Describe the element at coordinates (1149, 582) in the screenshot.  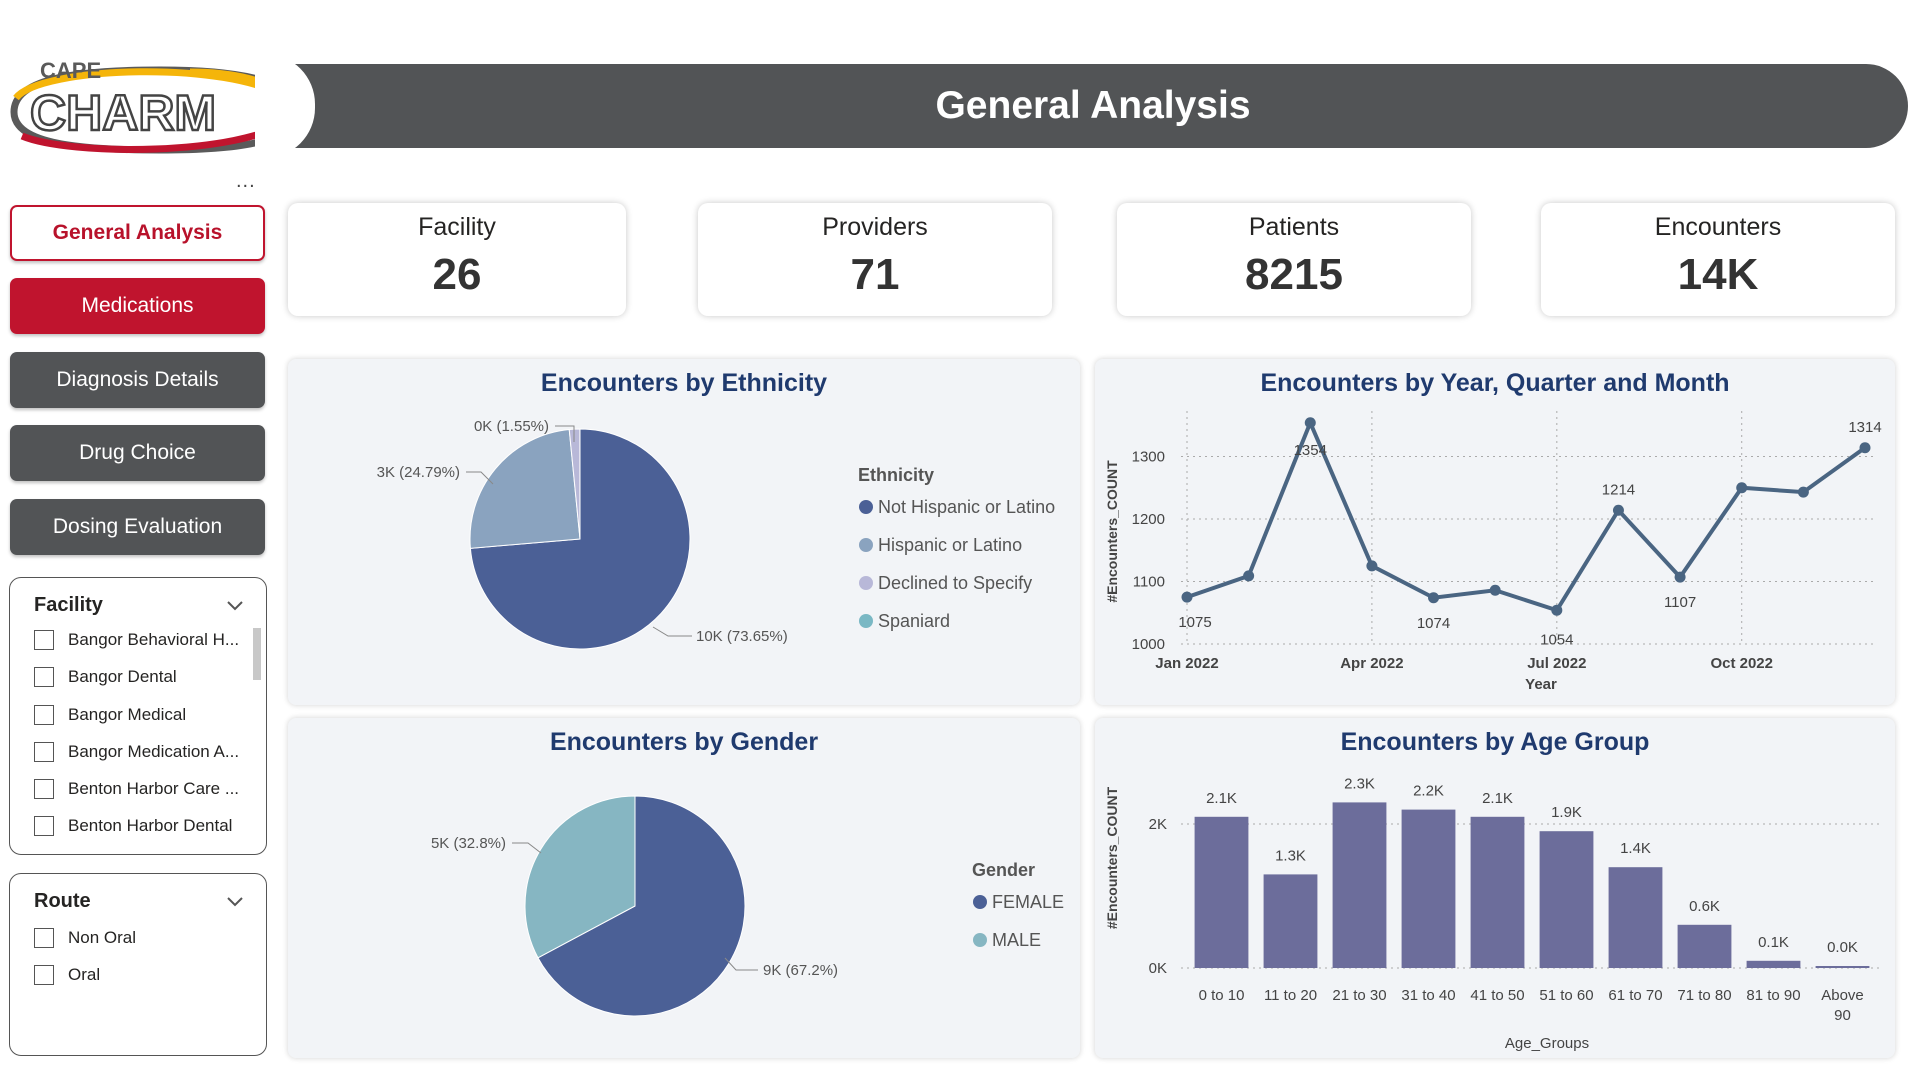
I see `y-tick-label: 1100` at that location.